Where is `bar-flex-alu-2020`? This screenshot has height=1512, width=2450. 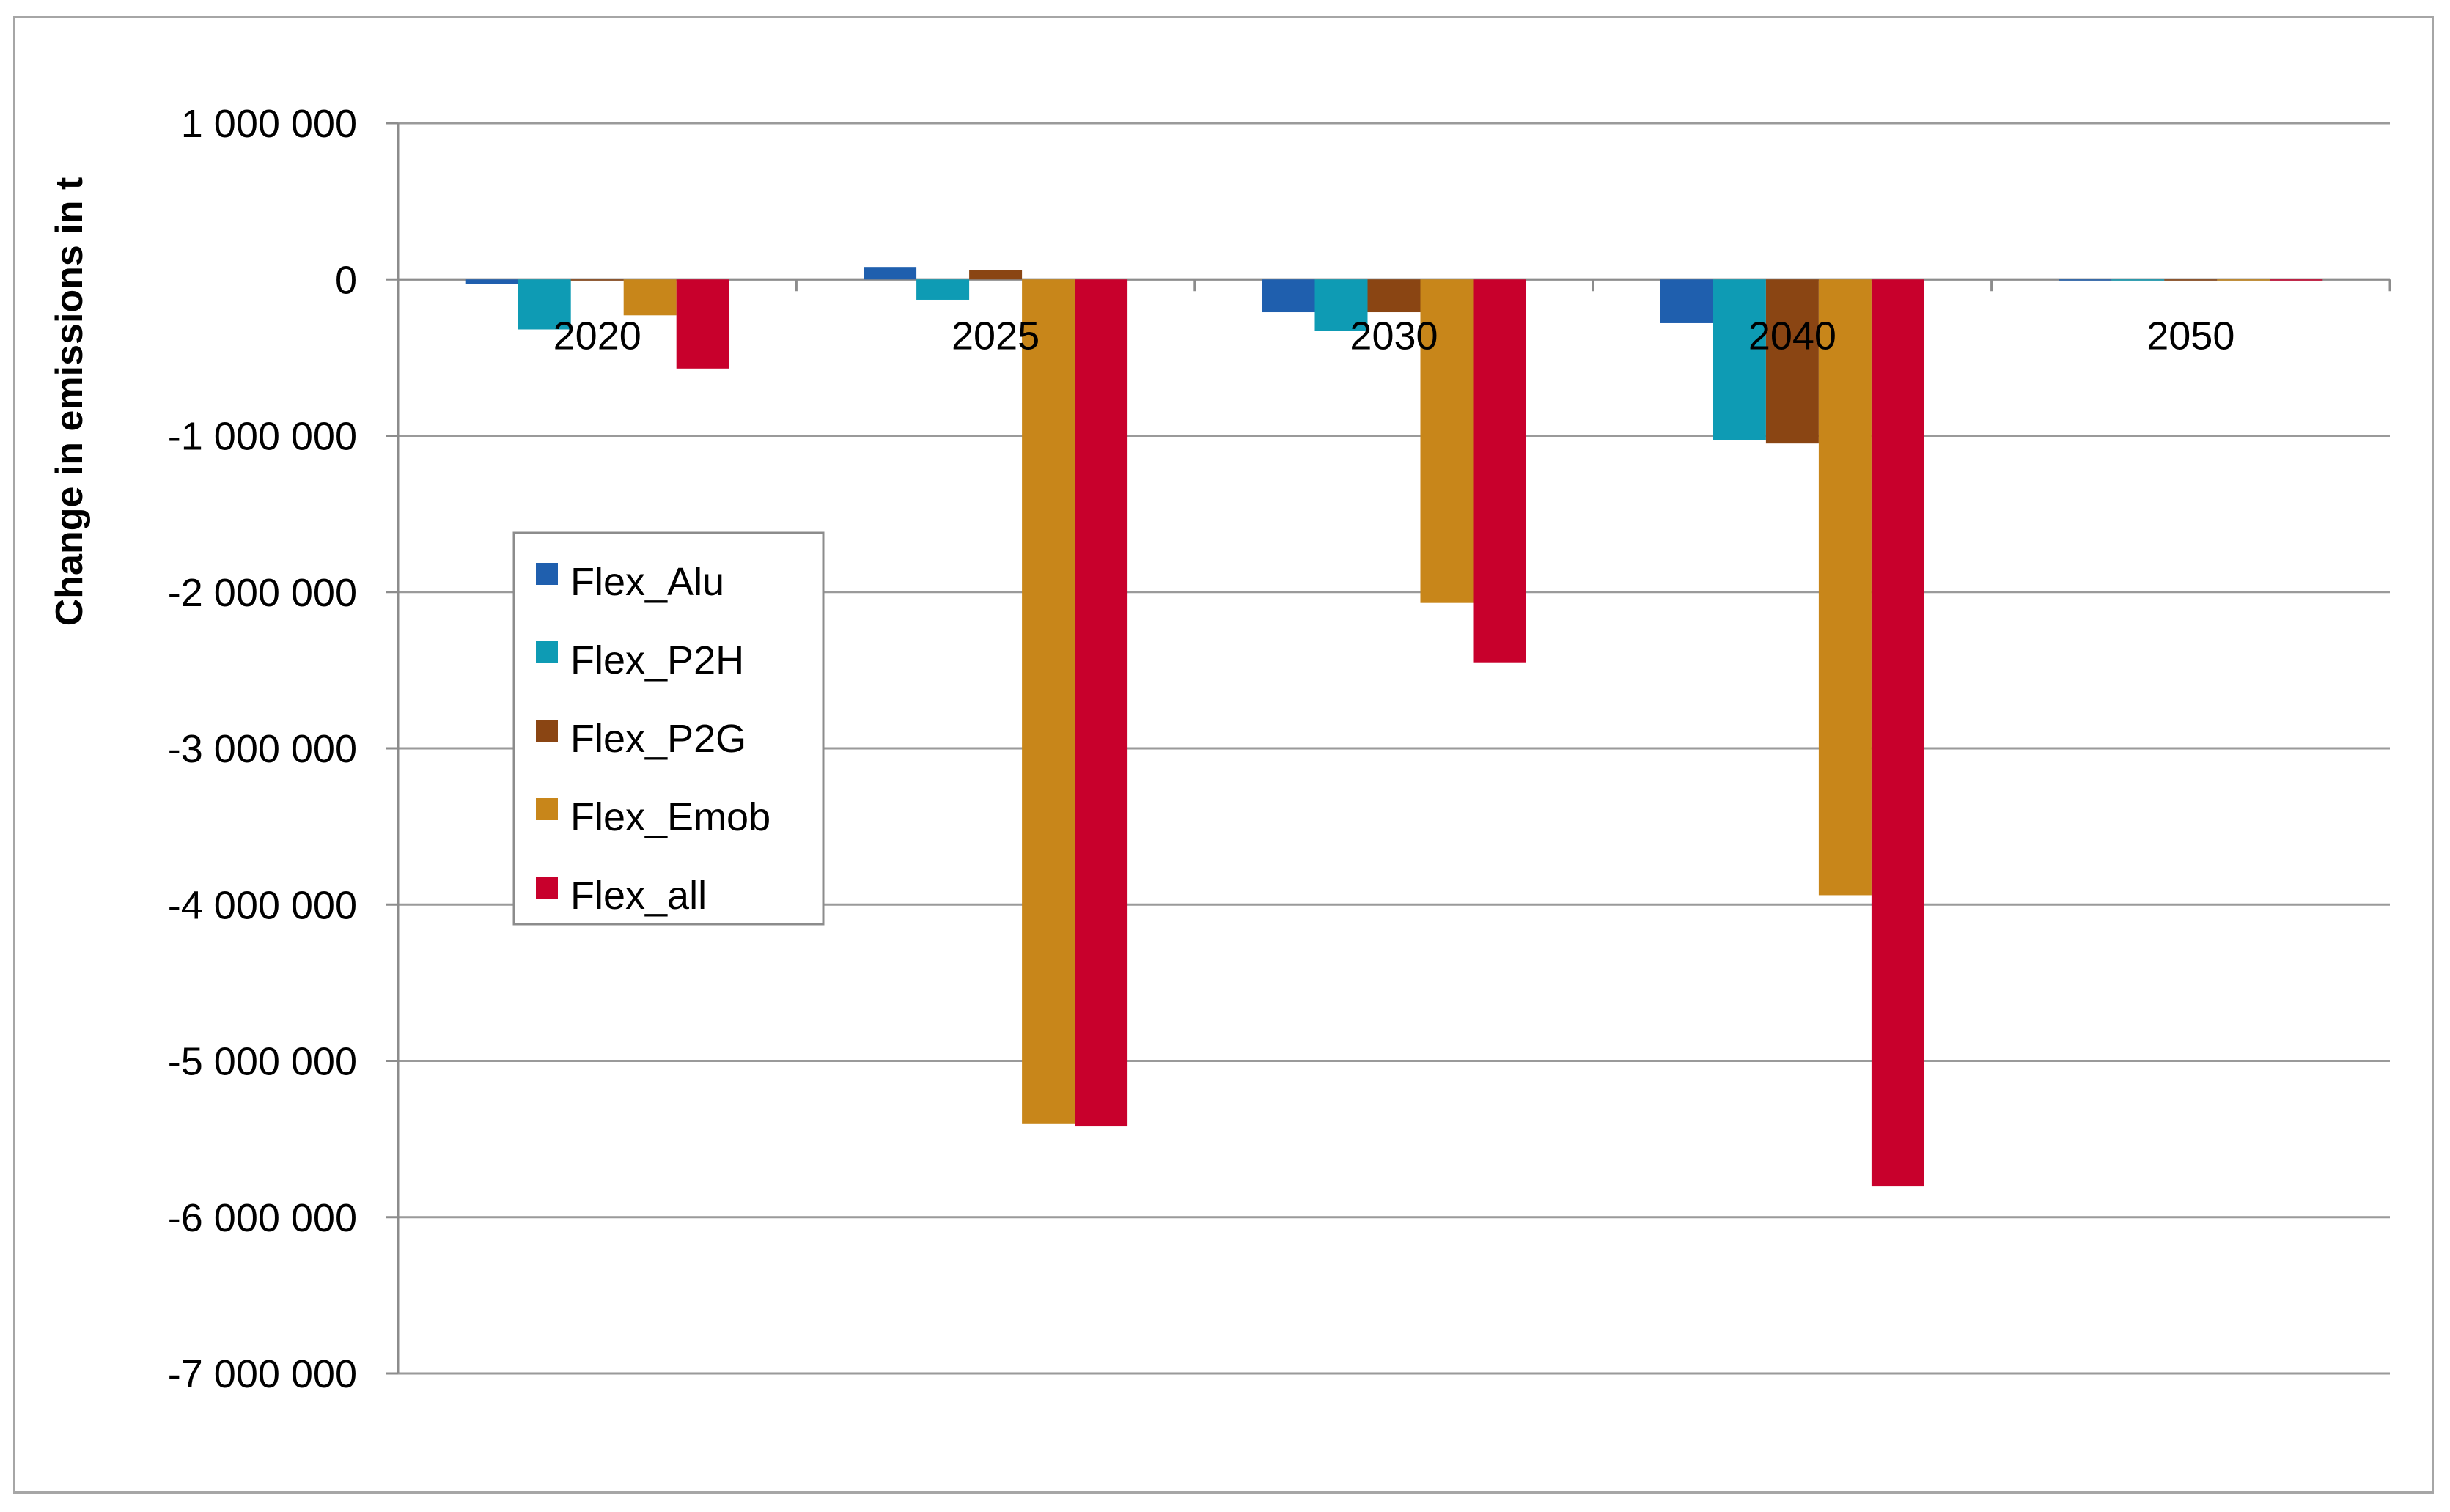 bar-flex-alu-2020 is located at coordinates (491, 281).